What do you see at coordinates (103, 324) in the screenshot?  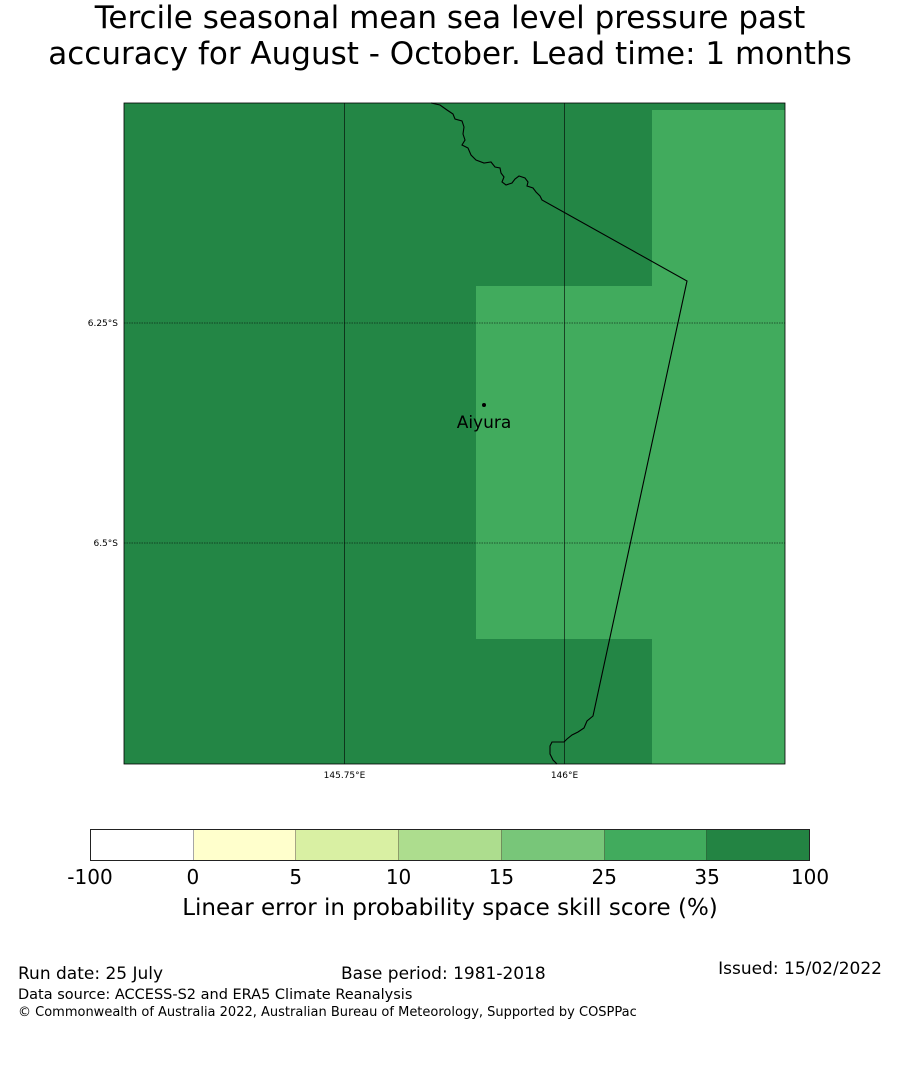 I see `lat-label-6-25: 6.25°S` at bounding box center [103, 324].